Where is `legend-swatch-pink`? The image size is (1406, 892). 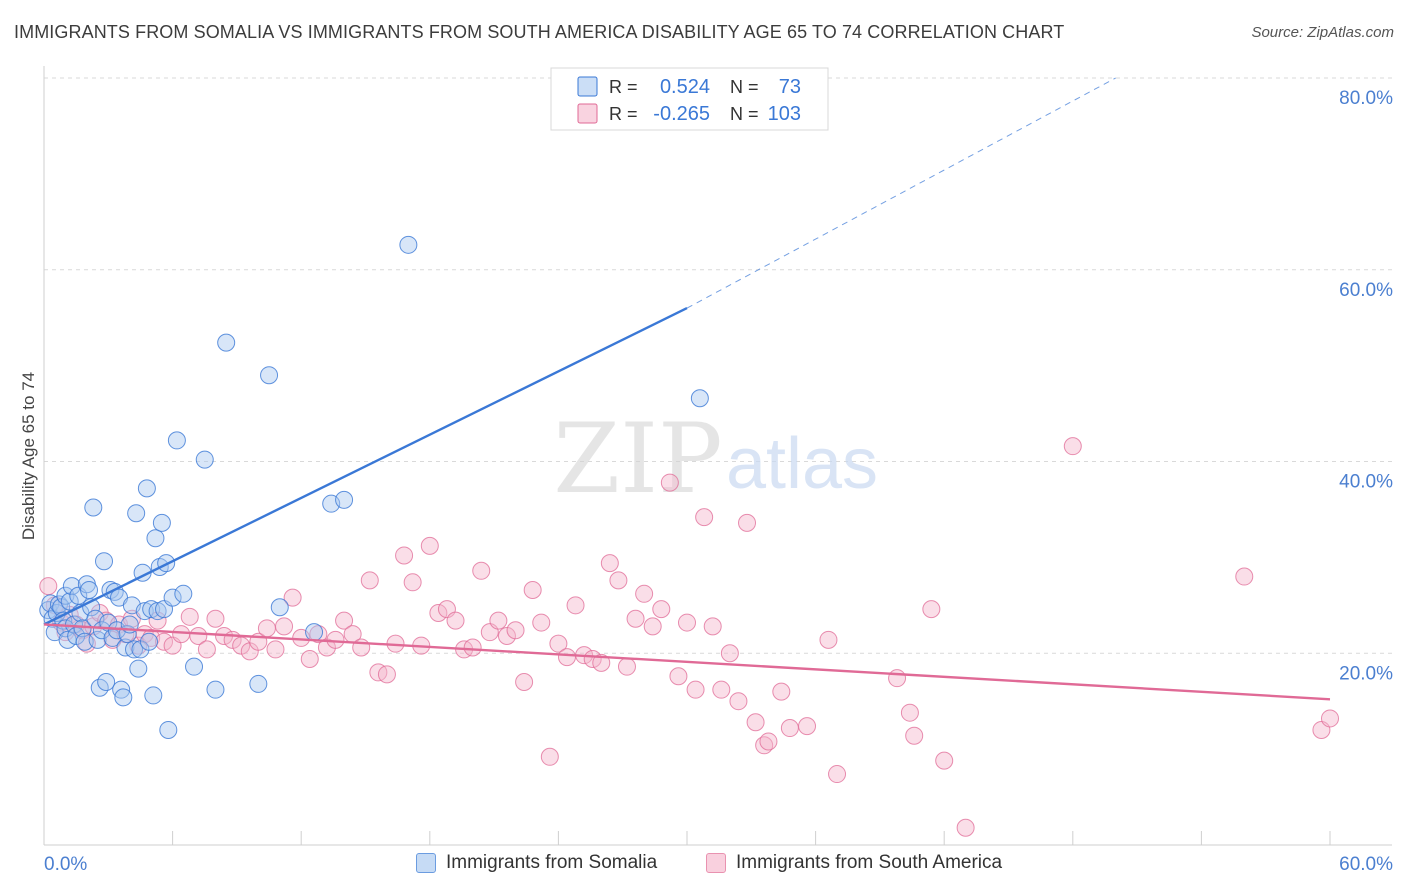
legend-swatch-pink is located at coordinates (716, 863).